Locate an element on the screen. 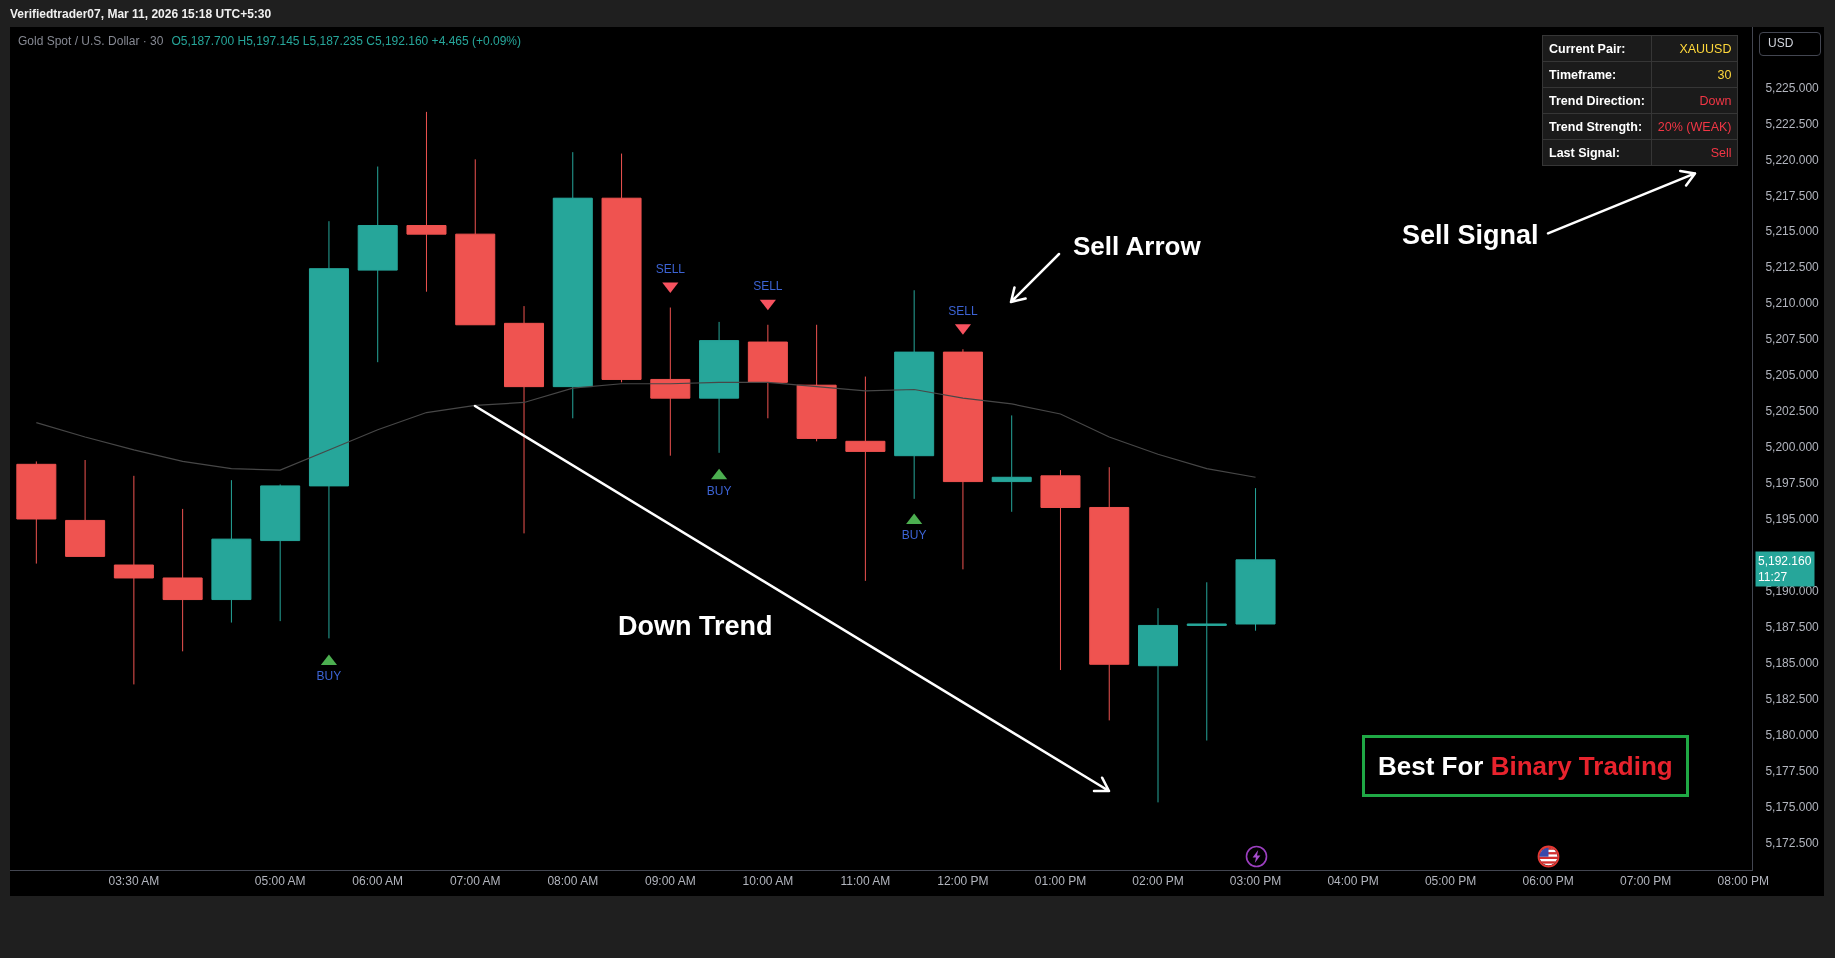 This screenshot has height=958, width=1835. annotation: 20% (WEAK) is located at coordinates (1694, 126).